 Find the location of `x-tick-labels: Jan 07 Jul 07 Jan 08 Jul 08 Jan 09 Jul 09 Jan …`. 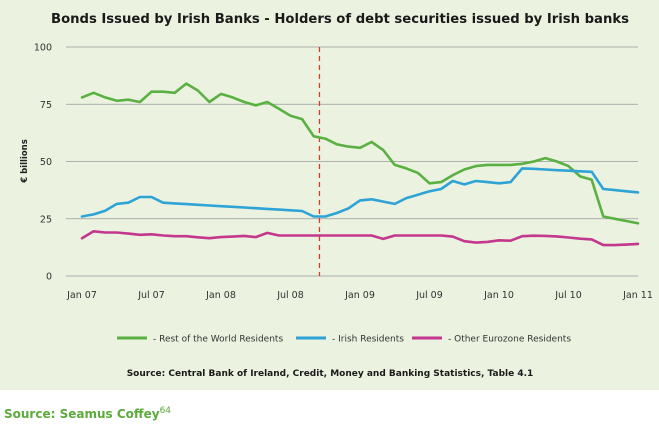

x-tick-labels: Jan 07 Jul 07 Jan 08 Jul 08 Jan 09 Jul 09 Jan … is located at coordinates (359, 295).